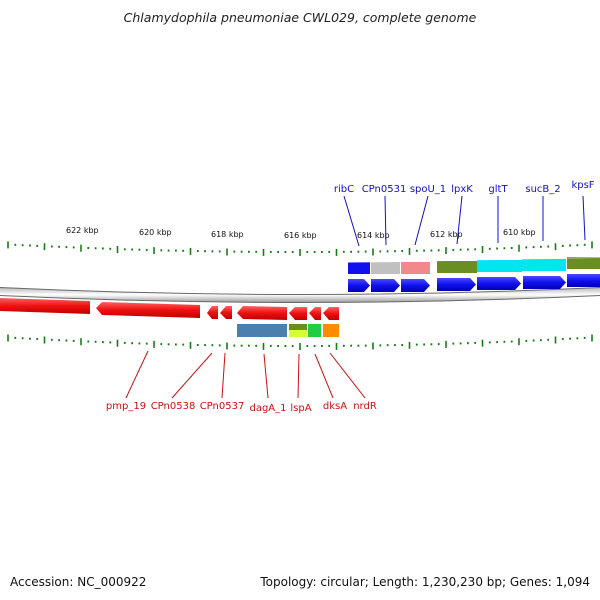 The width and height of the screenshot is (600, 600). Describe the element at coordinates (300, 248) in the screenshot. I see `upper-scale-ticks` at that location.